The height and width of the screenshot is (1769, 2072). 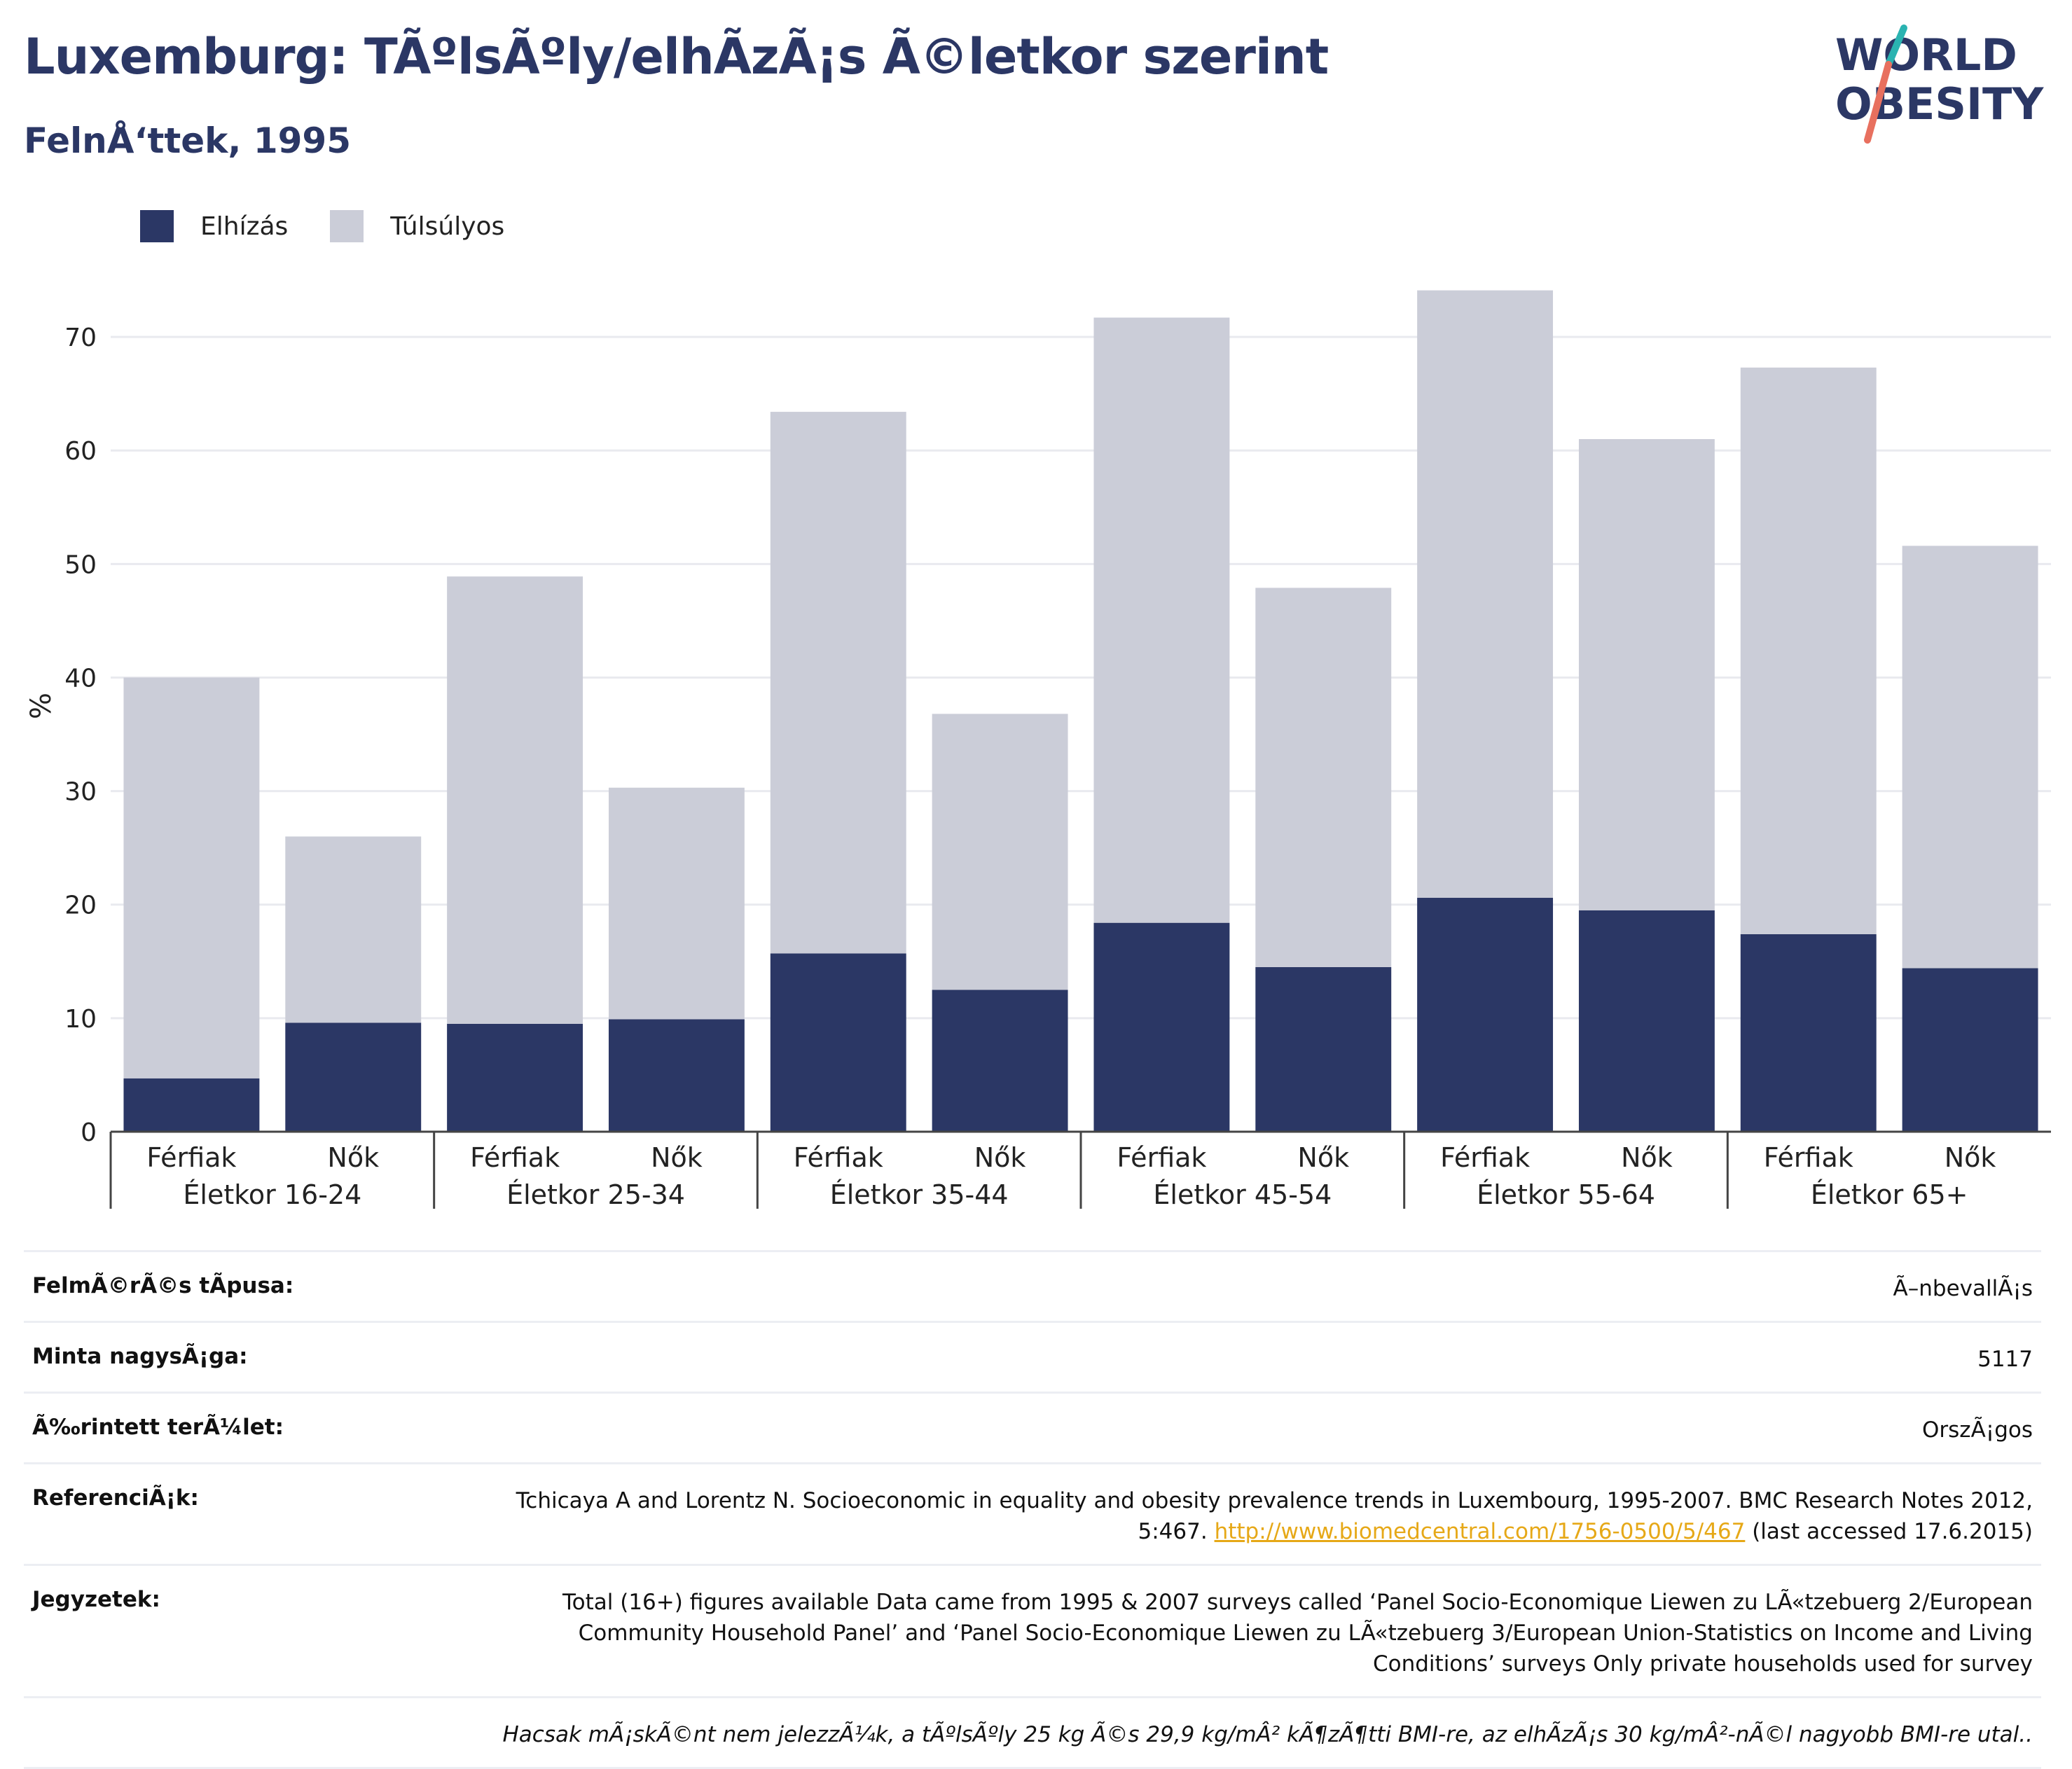 I want to click on meta-key-sample-size: Minta nagysÃ¡ga:, so click(x=140, y=1357).